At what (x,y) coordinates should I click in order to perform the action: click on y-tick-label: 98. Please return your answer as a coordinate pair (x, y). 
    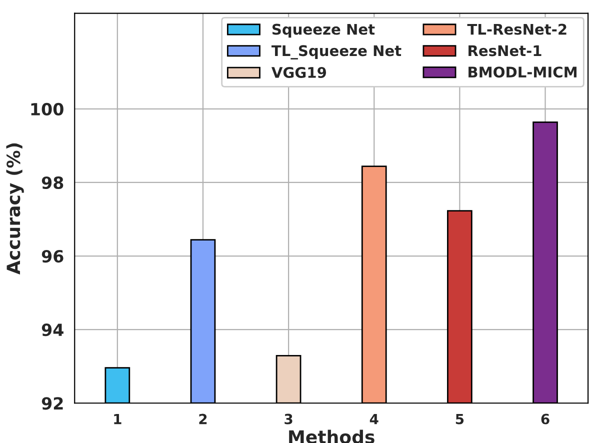
    Looking at the image, I should click on (53, 183).